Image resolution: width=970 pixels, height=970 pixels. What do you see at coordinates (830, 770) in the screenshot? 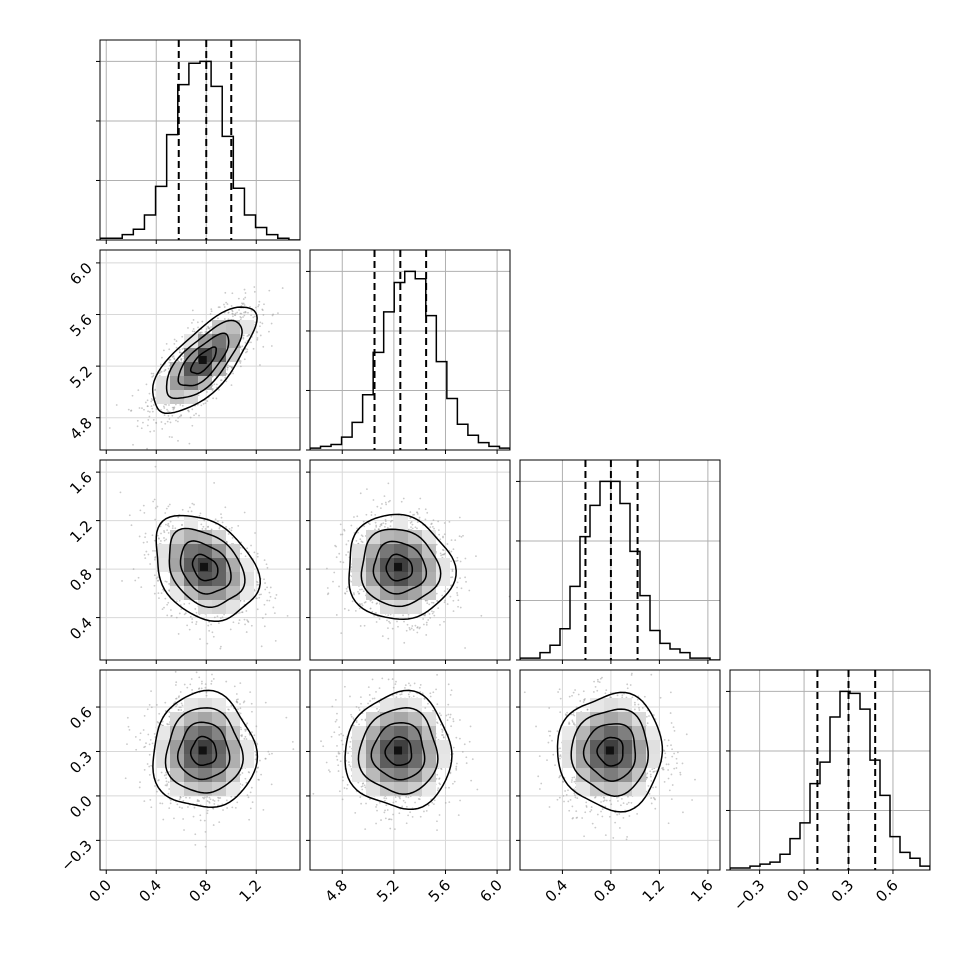
I see `panel-frame` at bounding box center [830, 770].